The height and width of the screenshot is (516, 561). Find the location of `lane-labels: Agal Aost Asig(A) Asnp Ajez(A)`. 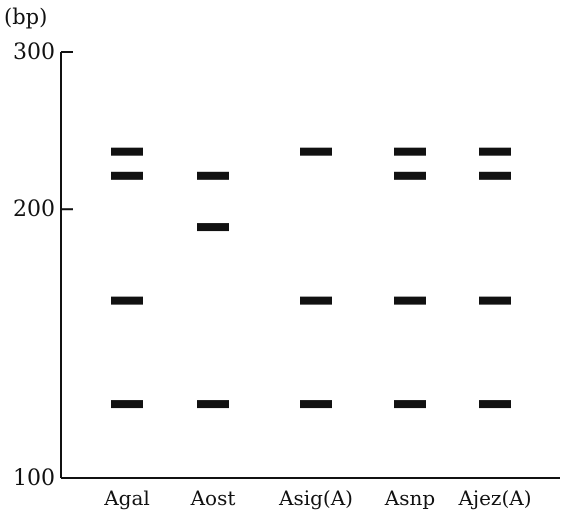

lane-labels: Agal Aost Asig(A) Asnp Ajez(A) is located at coordinates (317, 498).